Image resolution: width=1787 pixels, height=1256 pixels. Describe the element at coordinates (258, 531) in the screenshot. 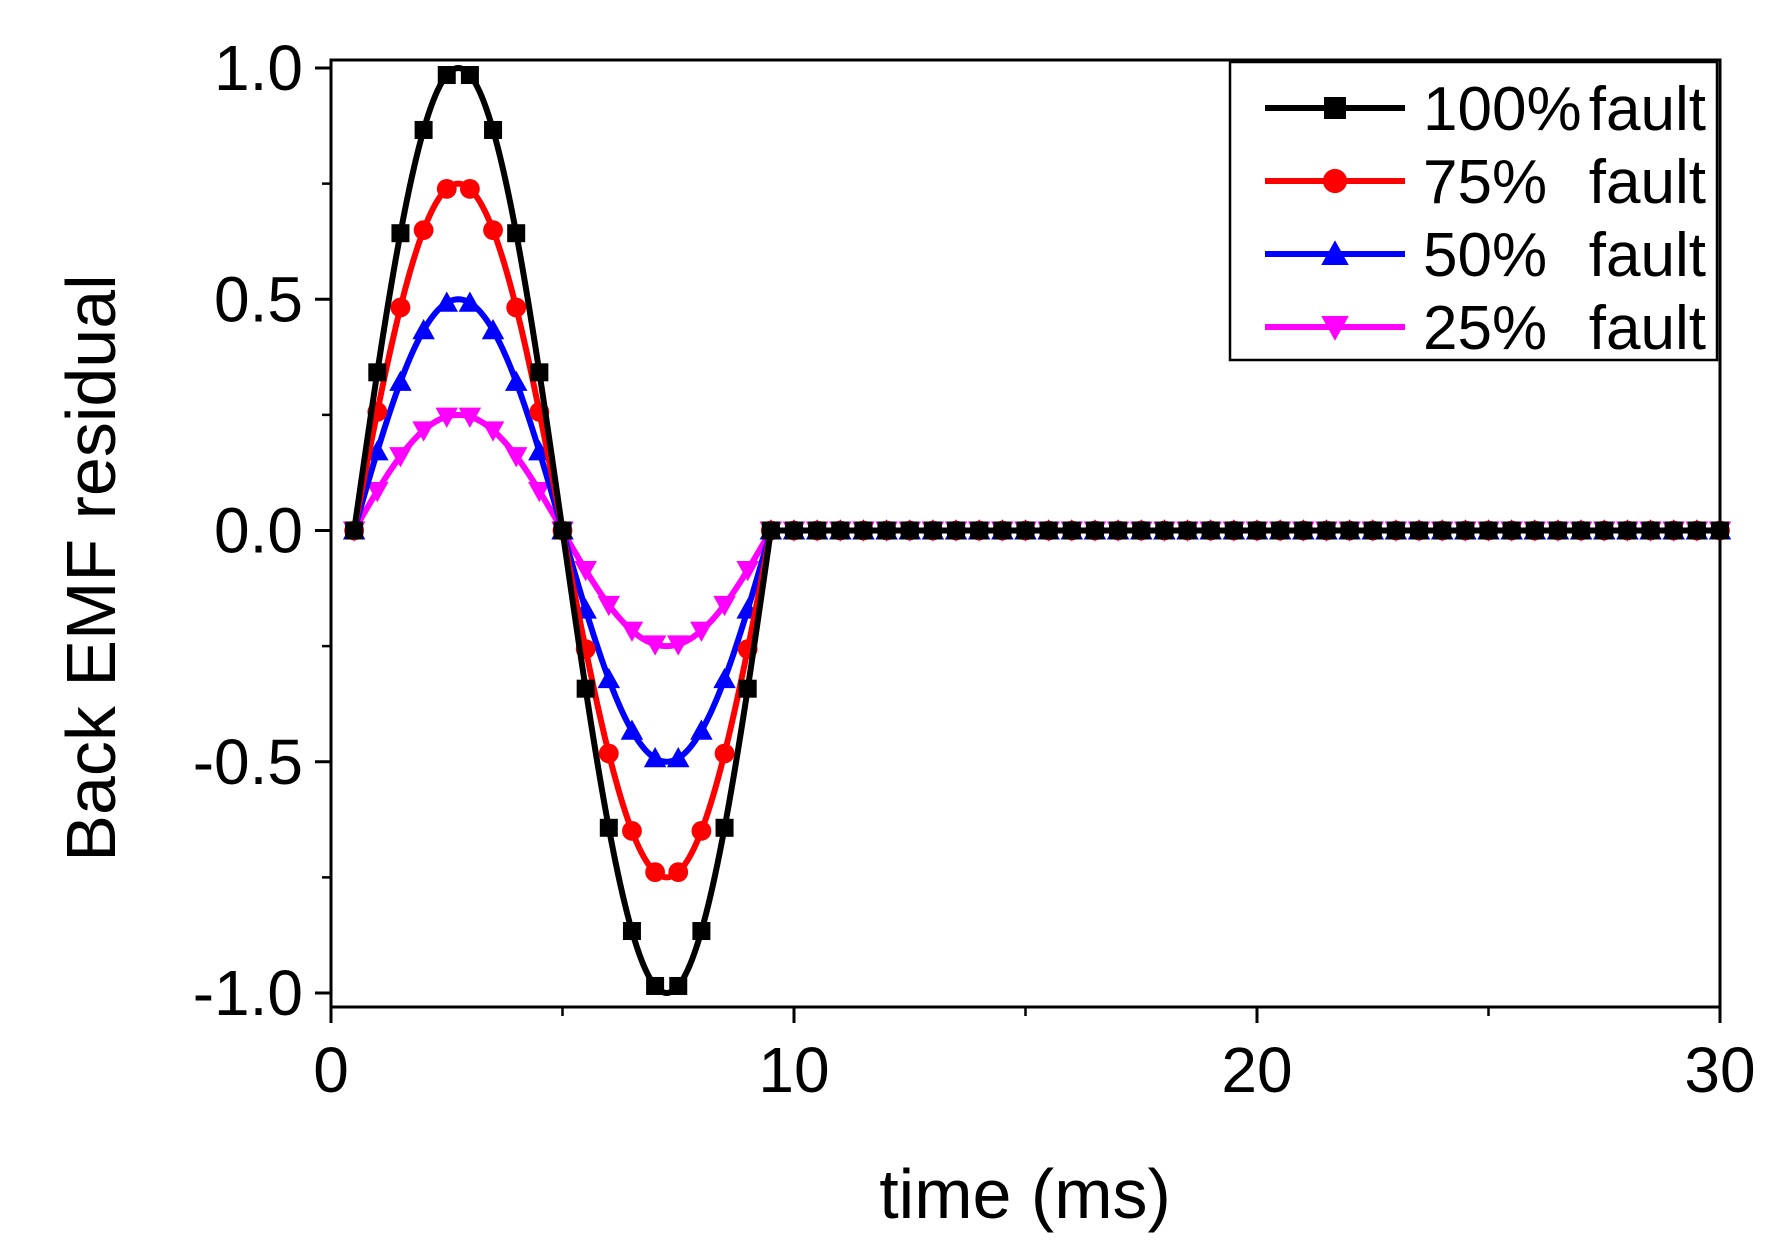

I see `y-tick-label: 0.0` at that location.